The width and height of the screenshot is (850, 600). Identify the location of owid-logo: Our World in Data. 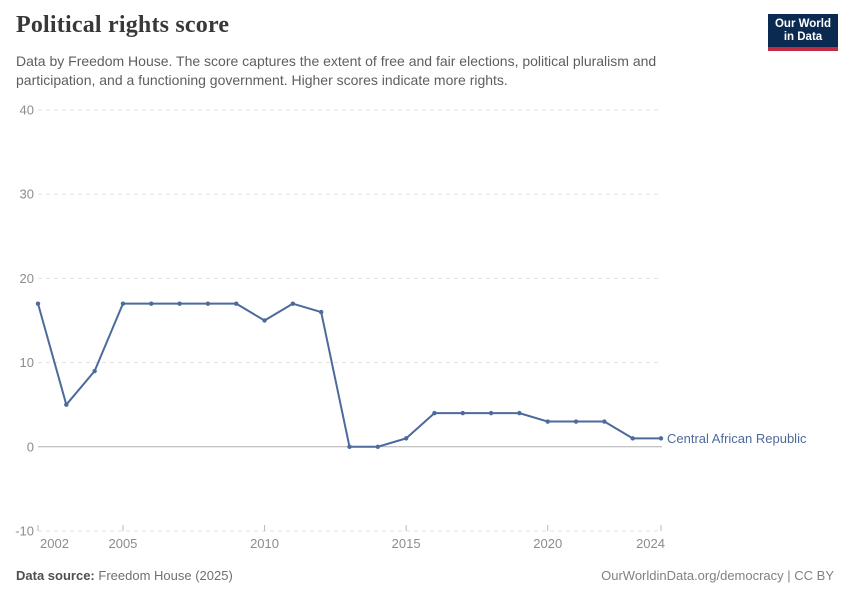
(803, 32).